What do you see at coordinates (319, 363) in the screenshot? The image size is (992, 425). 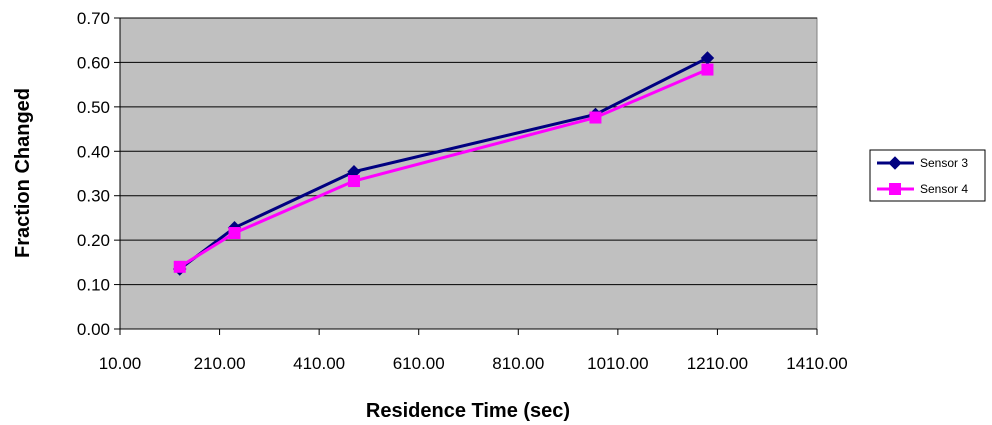 I see `x-tick-label: 410.00` at bounding box center [319, 363].